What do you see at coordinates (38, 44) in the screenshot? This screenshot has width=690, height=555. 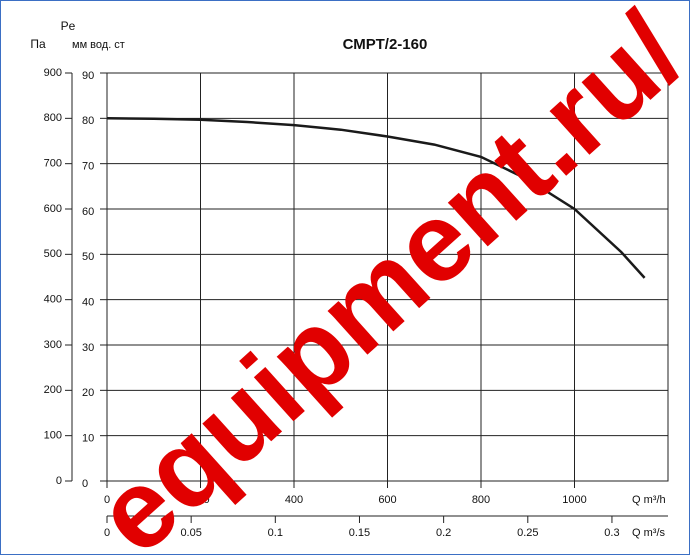 I see `y-label: Па` at bounding box center [38, 44].